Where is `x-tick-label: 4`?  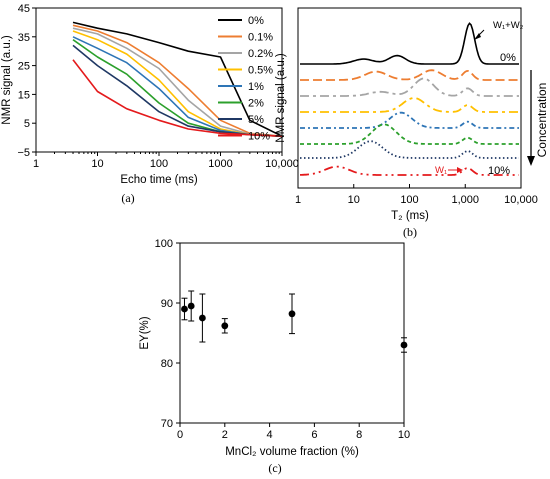
x-tick-label: 4 is located at coordinates (270, 435).